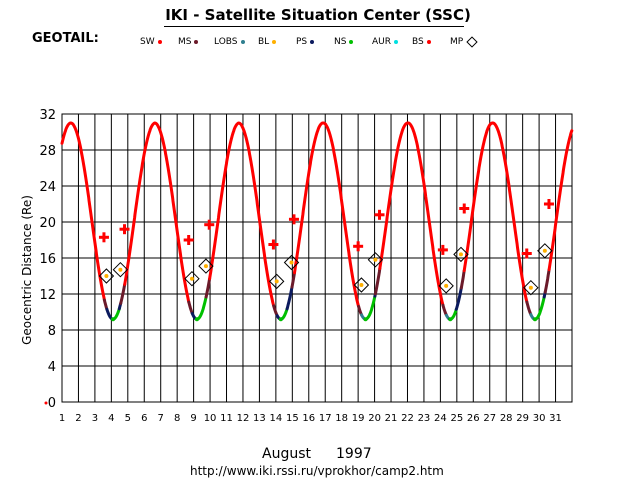  I want to click on legend-item-bs: BS, so click(421, 42).